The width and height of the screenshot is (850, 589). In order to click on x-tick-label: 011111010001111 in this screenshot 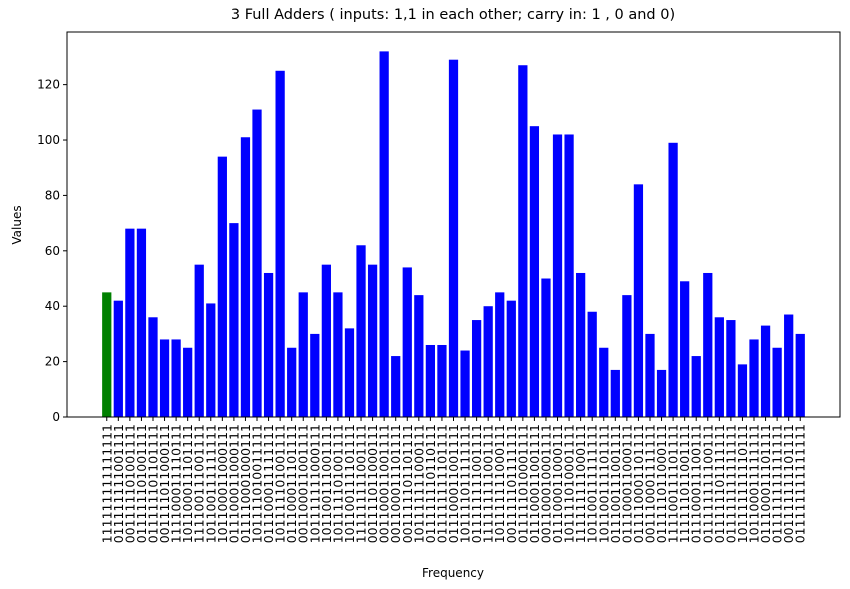, I will do `click(522, 483)`.